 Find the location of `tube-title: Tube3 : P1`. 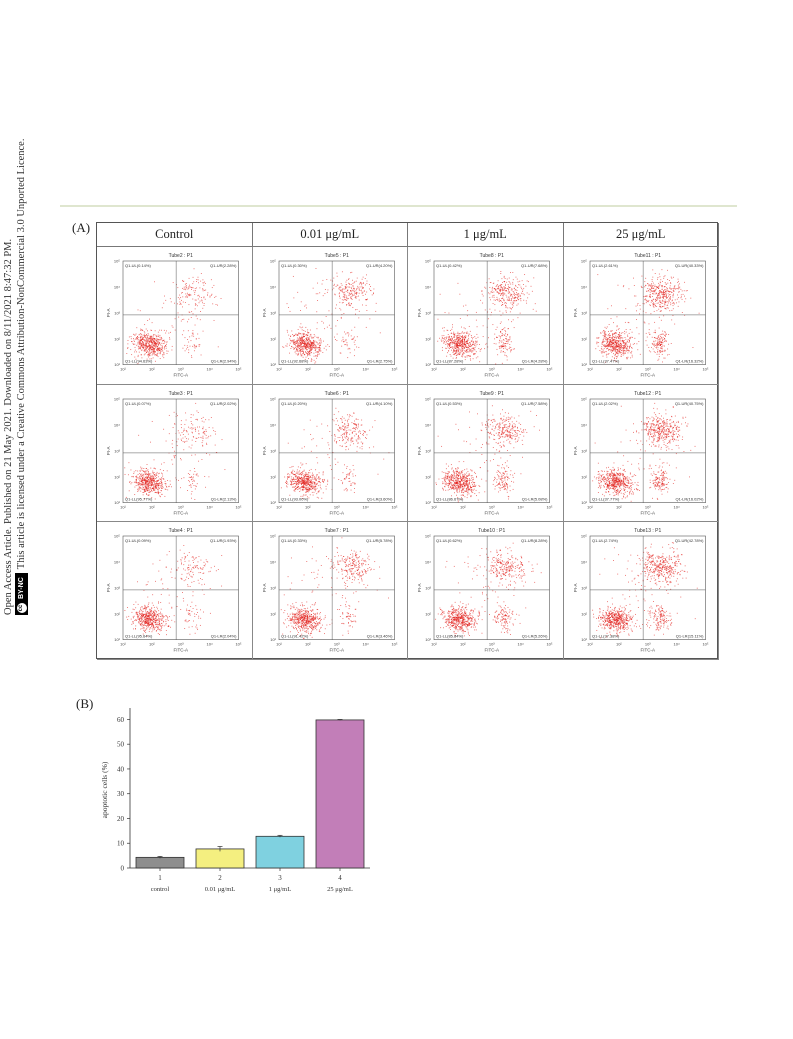

tube-title: Tube3 : P1 is located at coordinates (181, 394).